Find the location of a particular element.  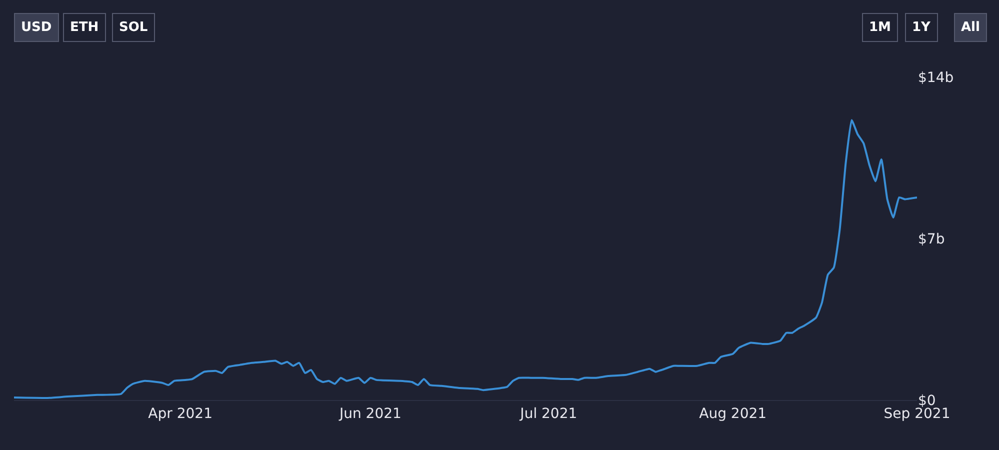

text: All is located at coordinates (970, 27).